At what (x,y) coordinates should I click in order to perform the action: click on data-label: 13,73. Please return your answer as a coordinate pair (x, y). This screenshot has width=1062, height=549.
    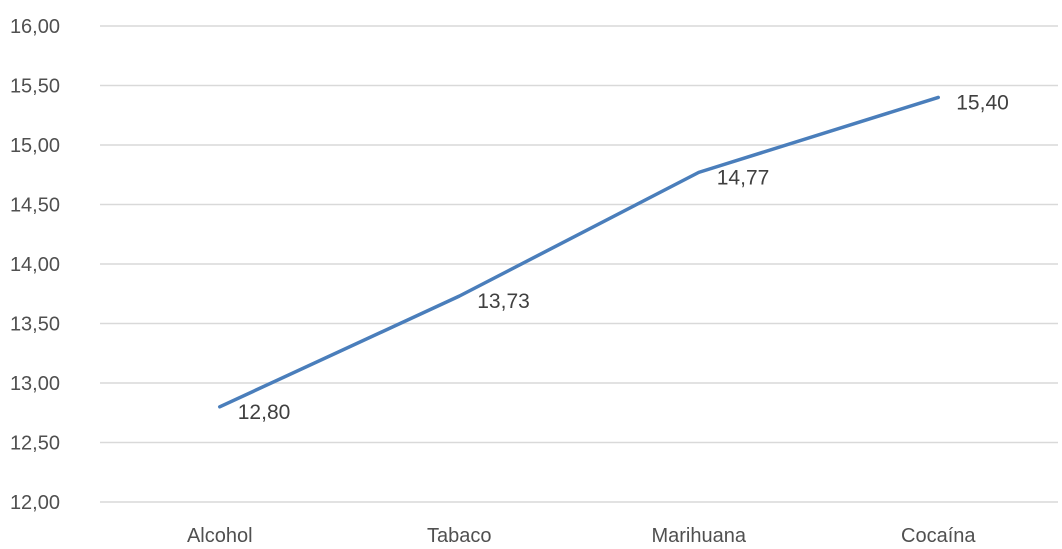
    Looking at the image, I should click on (503, 301).